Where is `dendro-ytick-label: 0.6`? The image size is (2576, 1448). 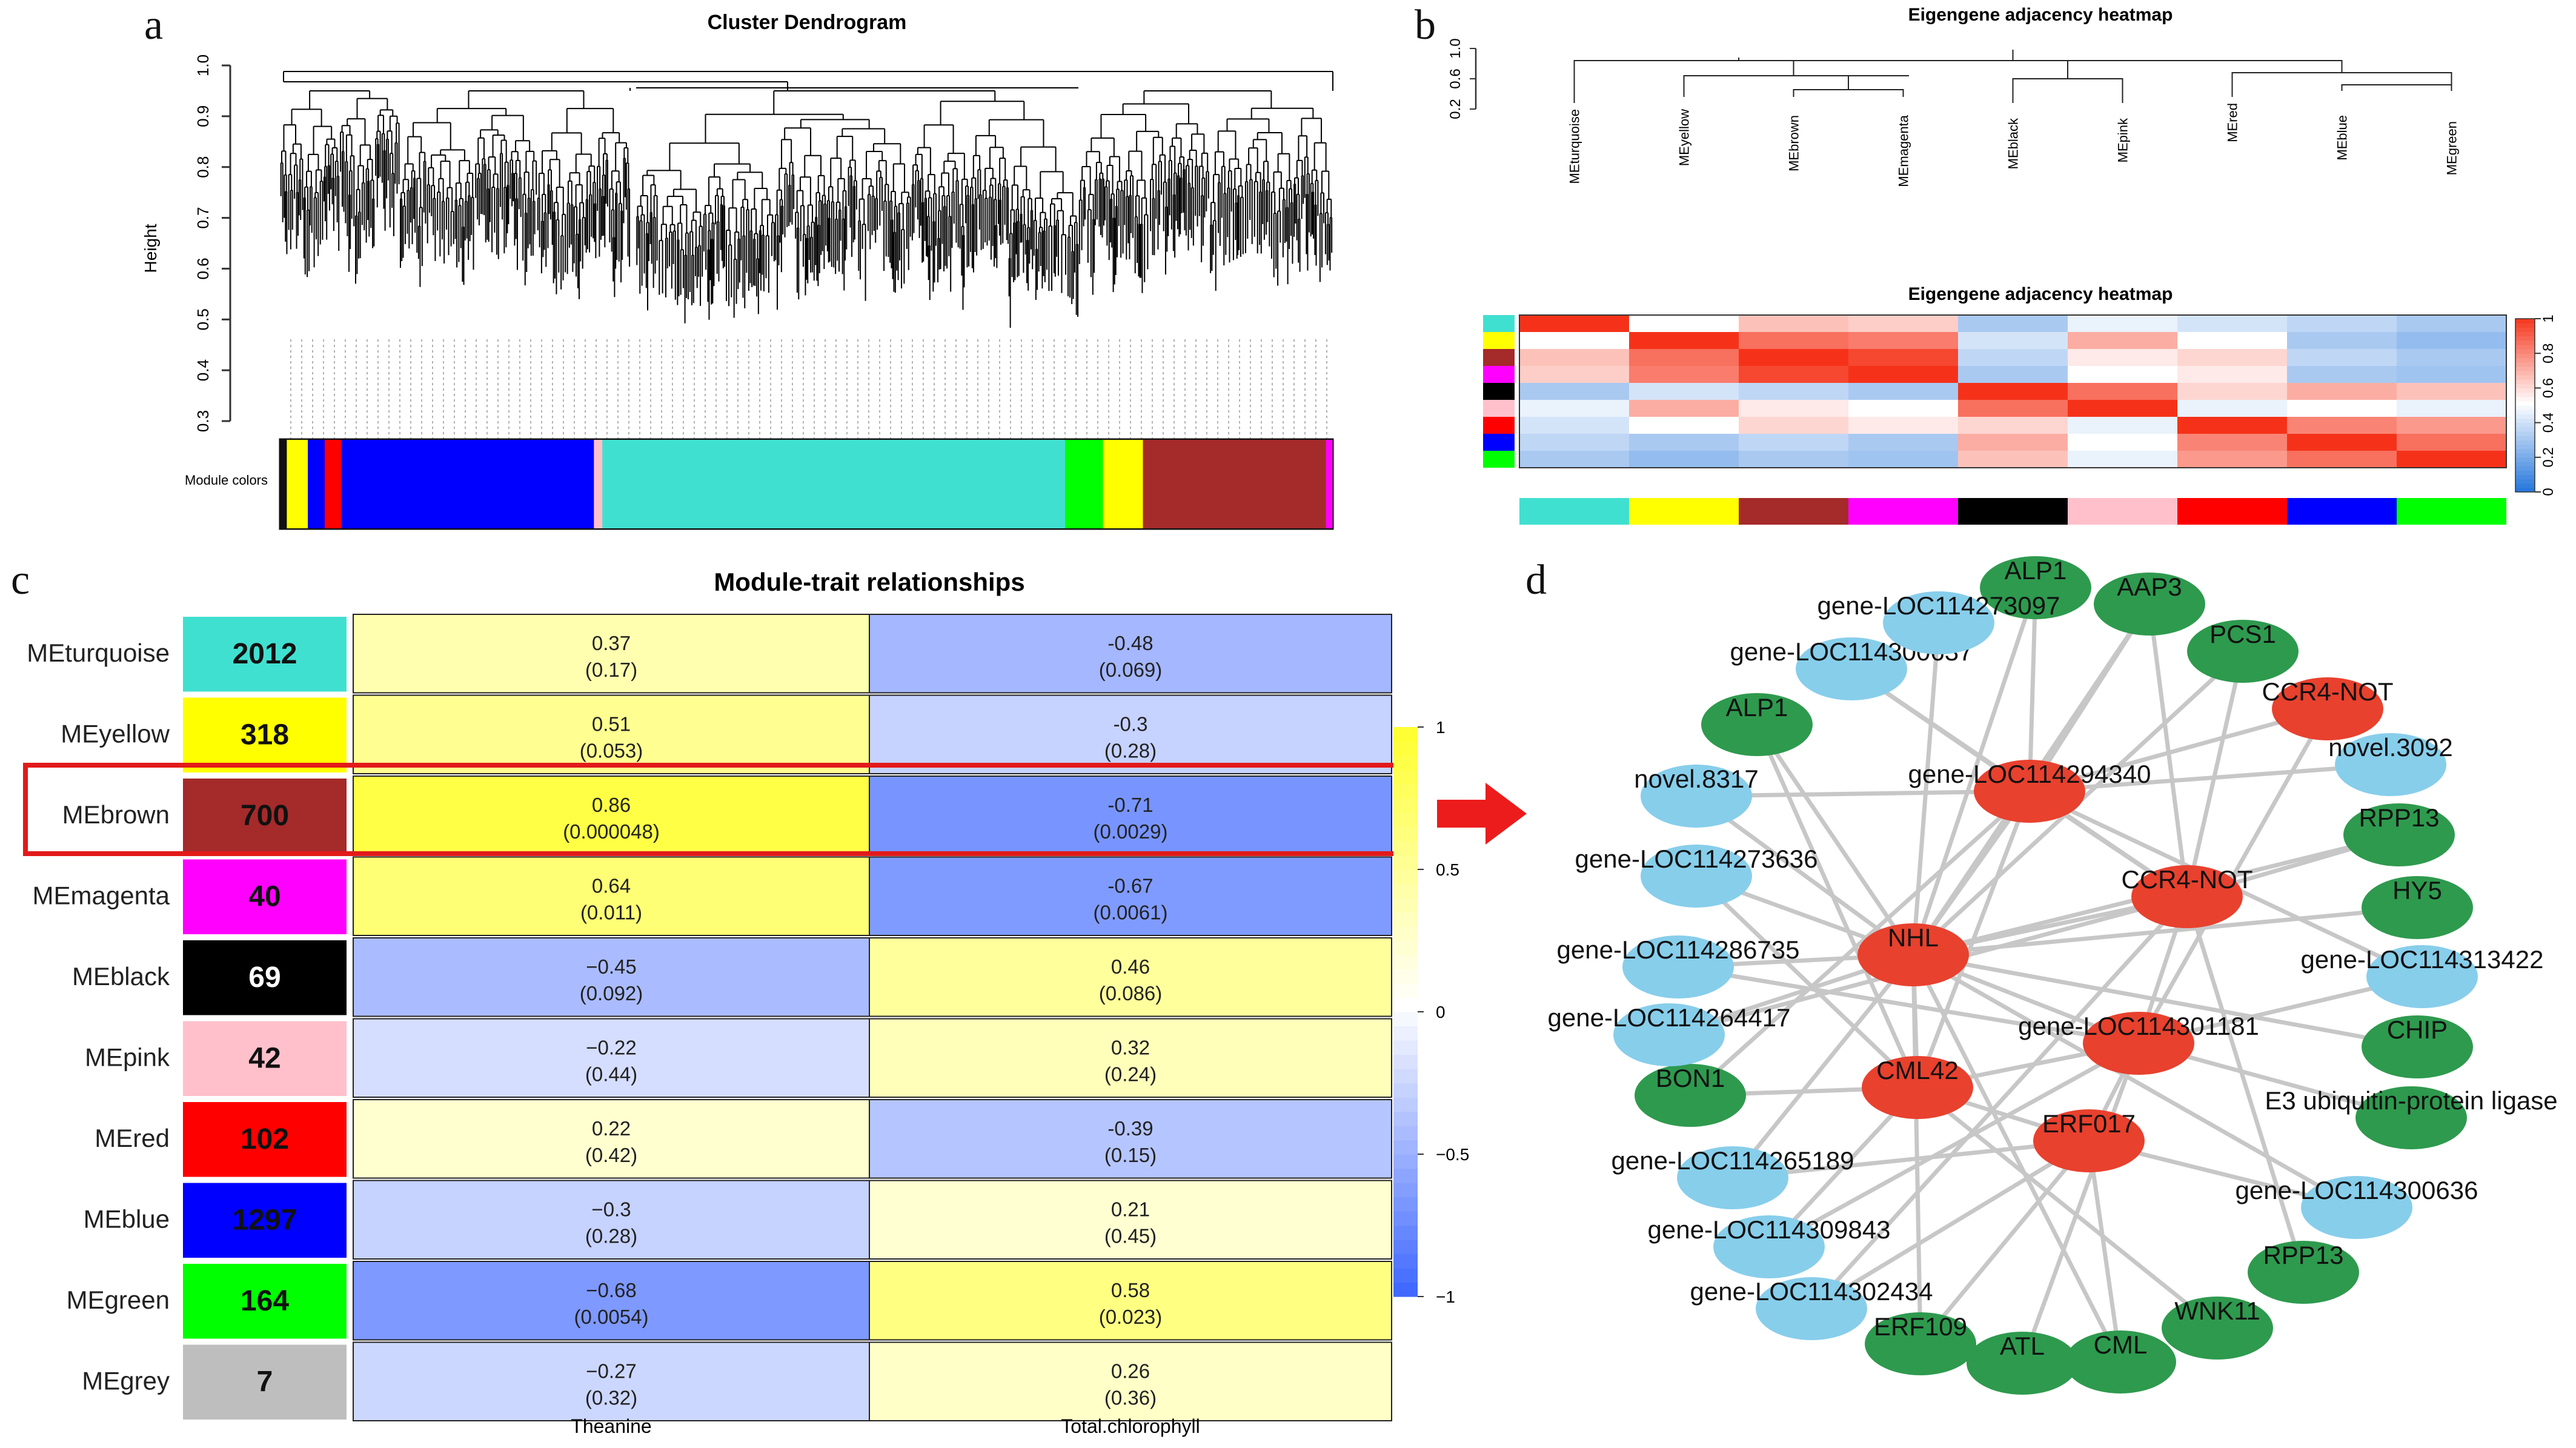 dendro-ytick-label: 0.6 is located at coordinates (1455, 78).